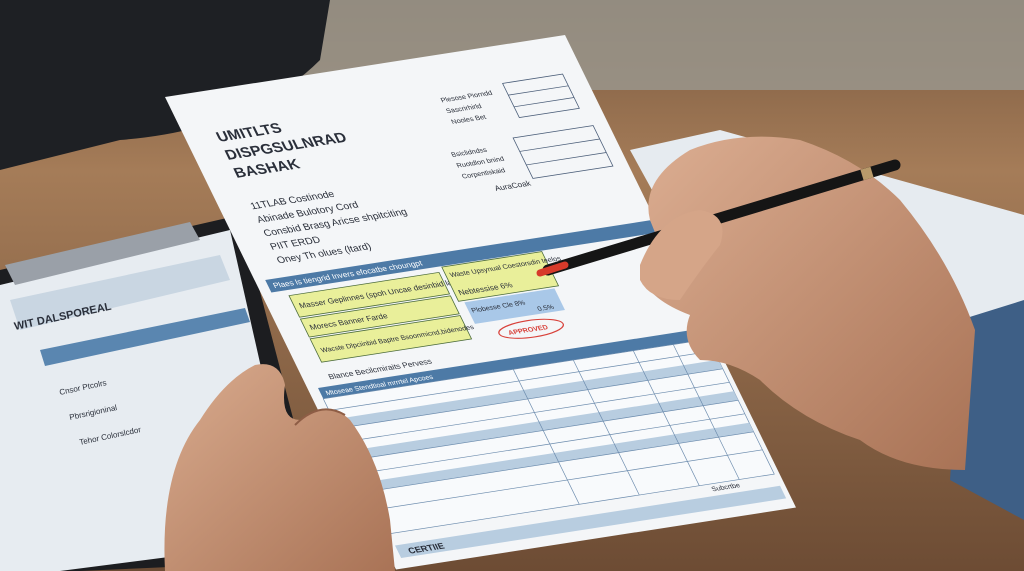 The width and height of the screenshot is (1024, 571). Describe the element at coordinates (468, 120) in the screenshot. I see `form-label: Nooles Bet` at that location.